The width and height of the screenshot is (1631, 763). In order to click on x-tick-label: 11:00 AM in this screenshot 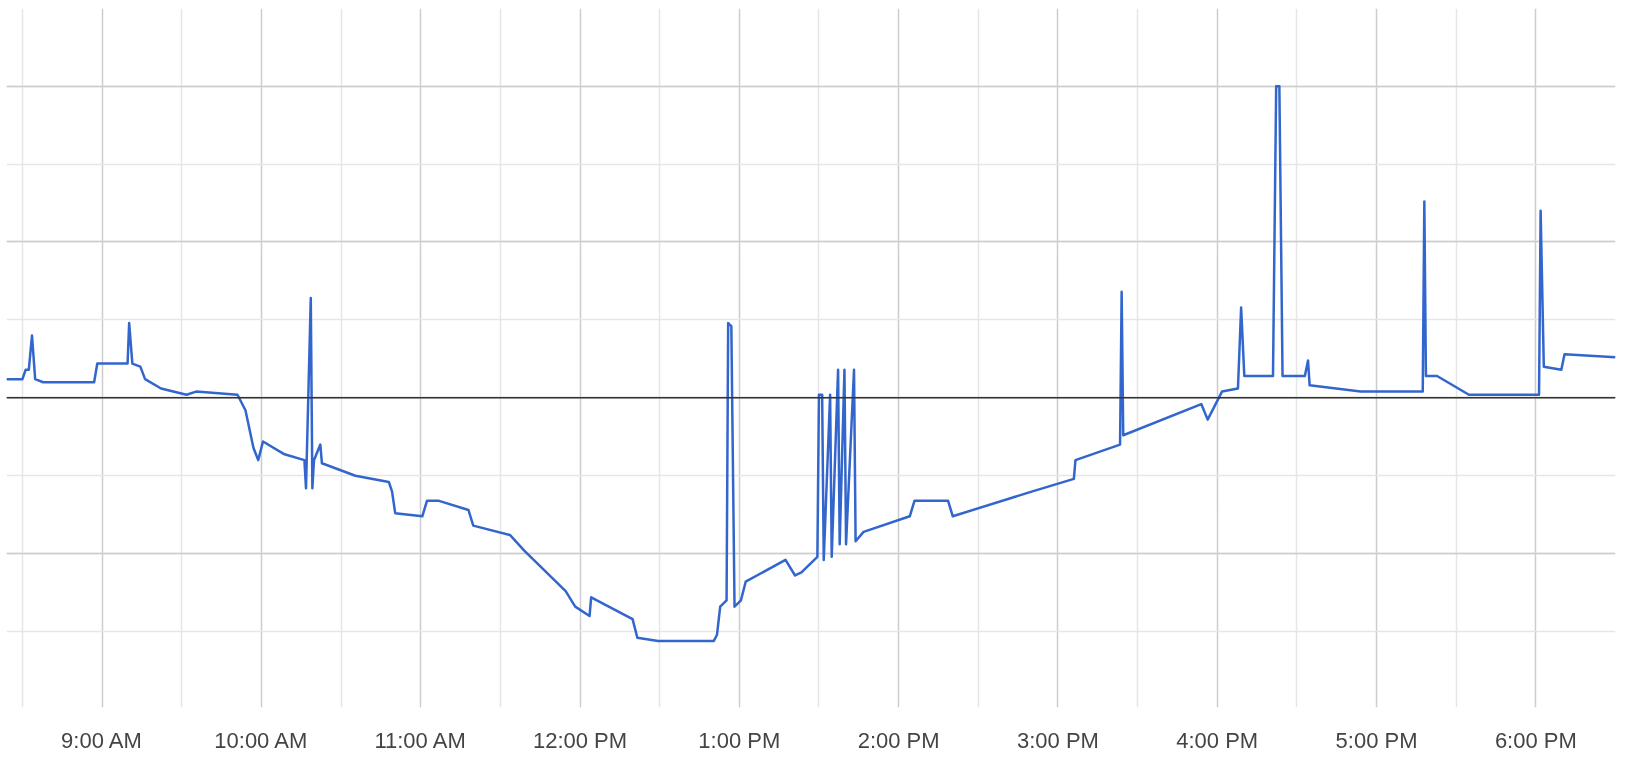, I will do `click(420, 740)`.